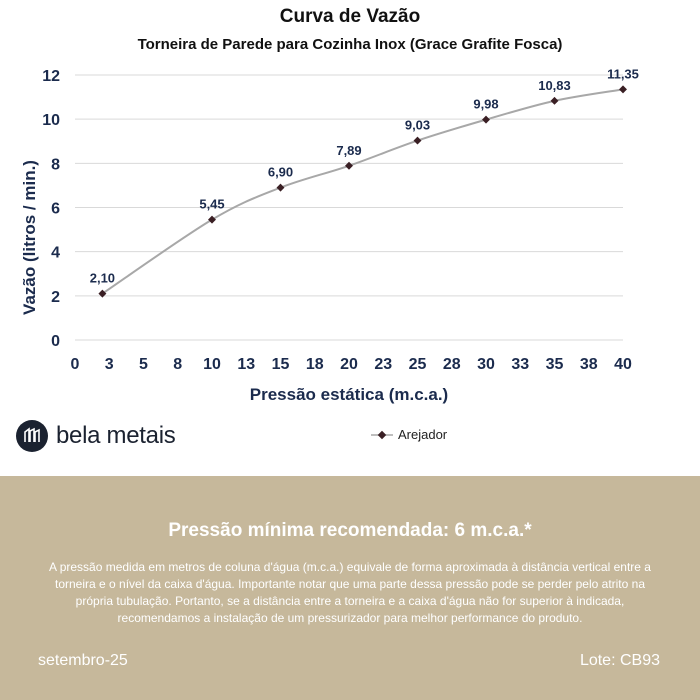 This screenshot has height=700, width=700. I want to click on brand-name: bela metais, so click(116, 435).